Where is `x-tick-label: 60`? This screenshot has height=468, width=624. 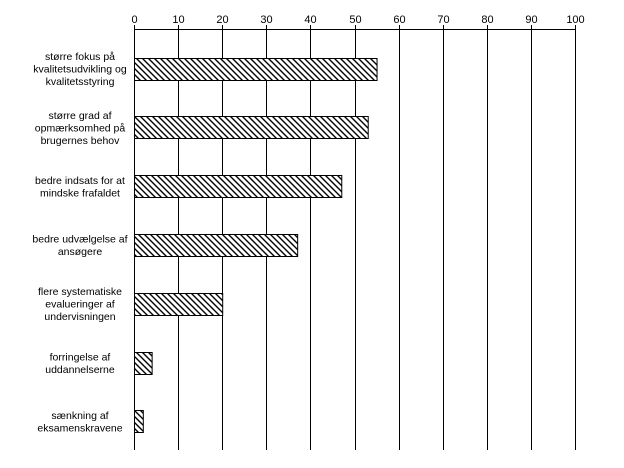
x-tick-label: 60 is located at coordinates (399, 20).